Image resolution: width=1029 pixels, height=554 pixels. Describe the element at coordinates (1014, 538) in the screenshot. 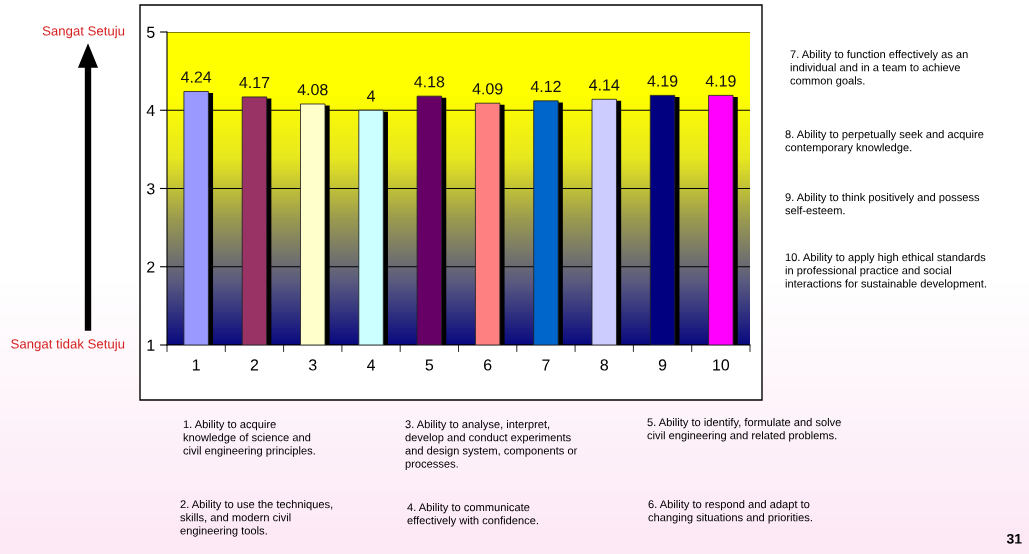

I see `text: 31` at that location.